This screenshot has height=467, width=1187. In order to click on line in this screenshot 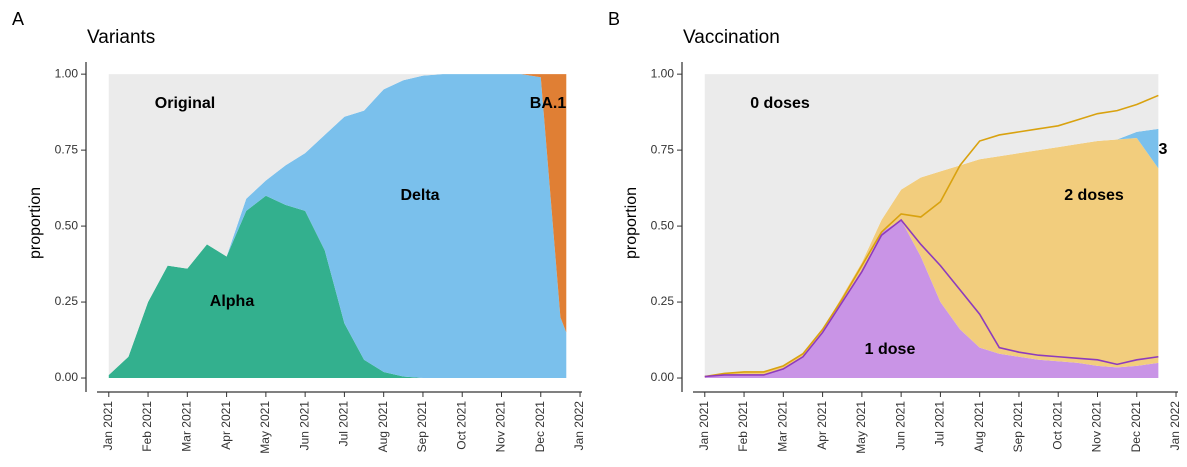, I will do `click(931, 298)`.